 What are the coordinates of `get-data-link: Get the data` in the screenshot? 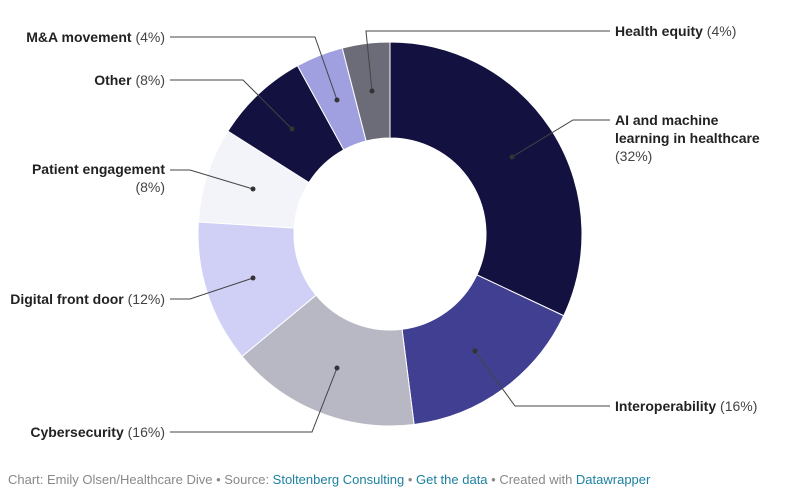 It's located at (451, 479).